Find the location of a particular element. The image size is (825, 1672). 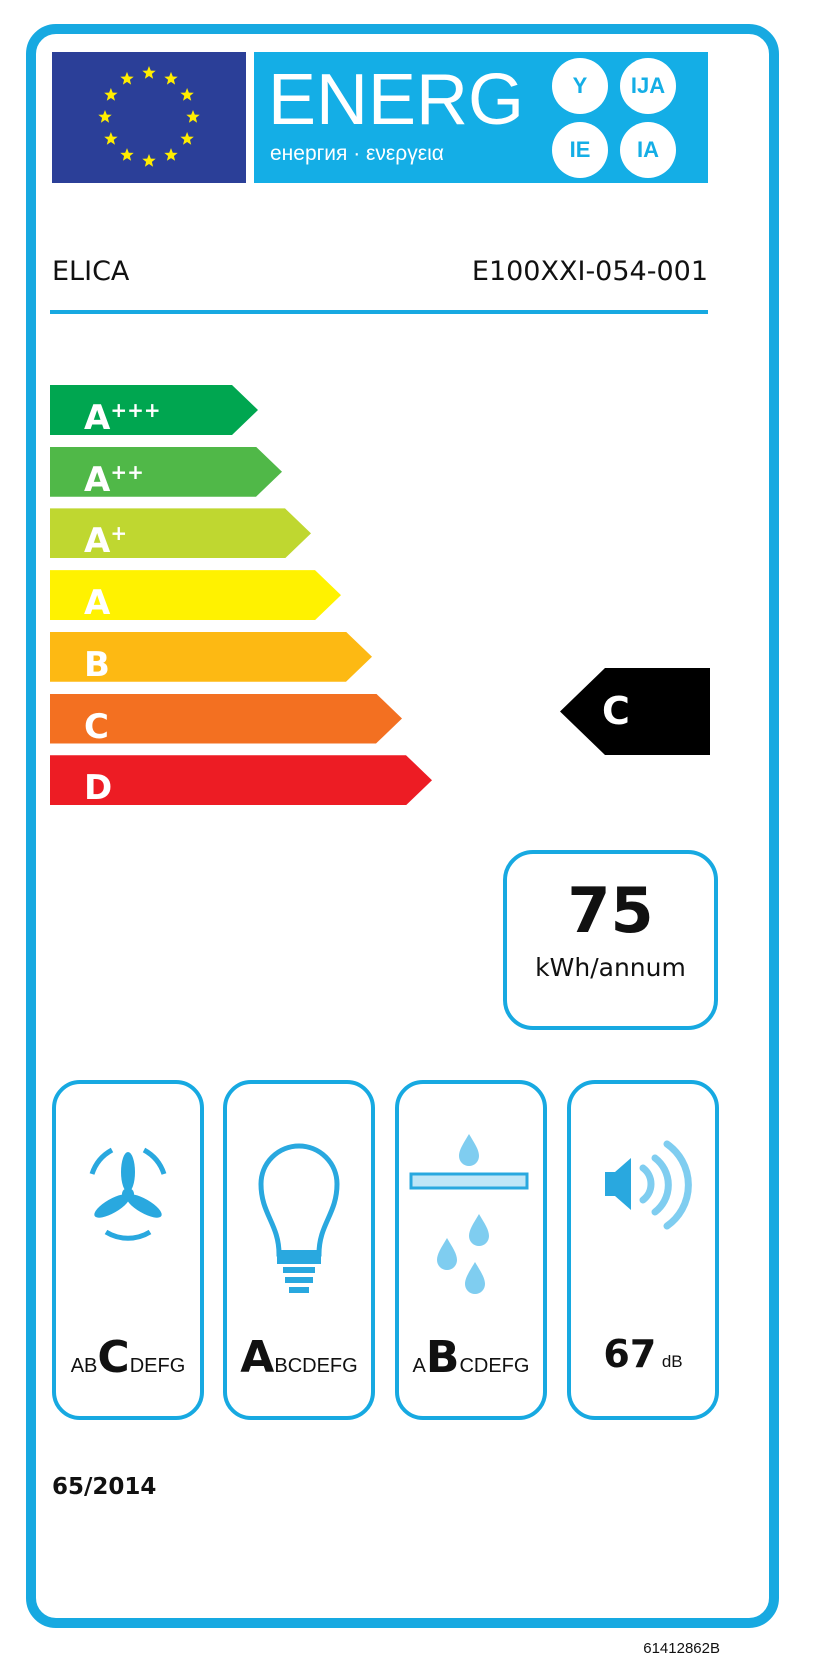

speaker-icon is located at coordinates (648, 1185).